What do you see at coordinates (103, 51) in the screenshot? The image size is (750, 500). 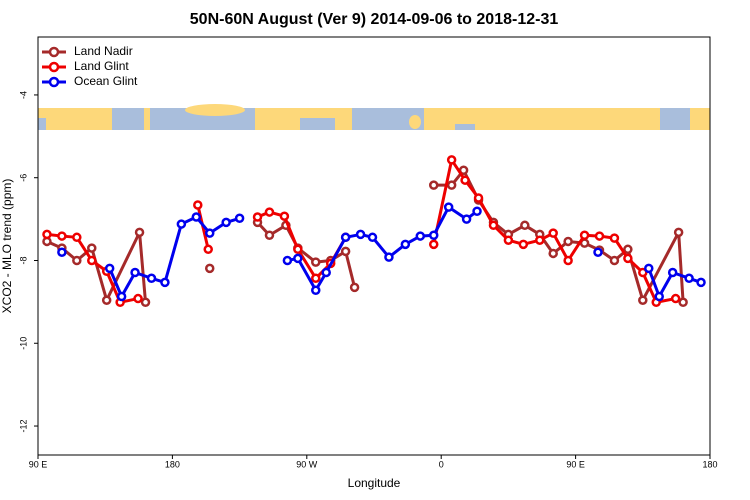 I see `legend-label: Land Nadir` at bounding box center [103, 51].